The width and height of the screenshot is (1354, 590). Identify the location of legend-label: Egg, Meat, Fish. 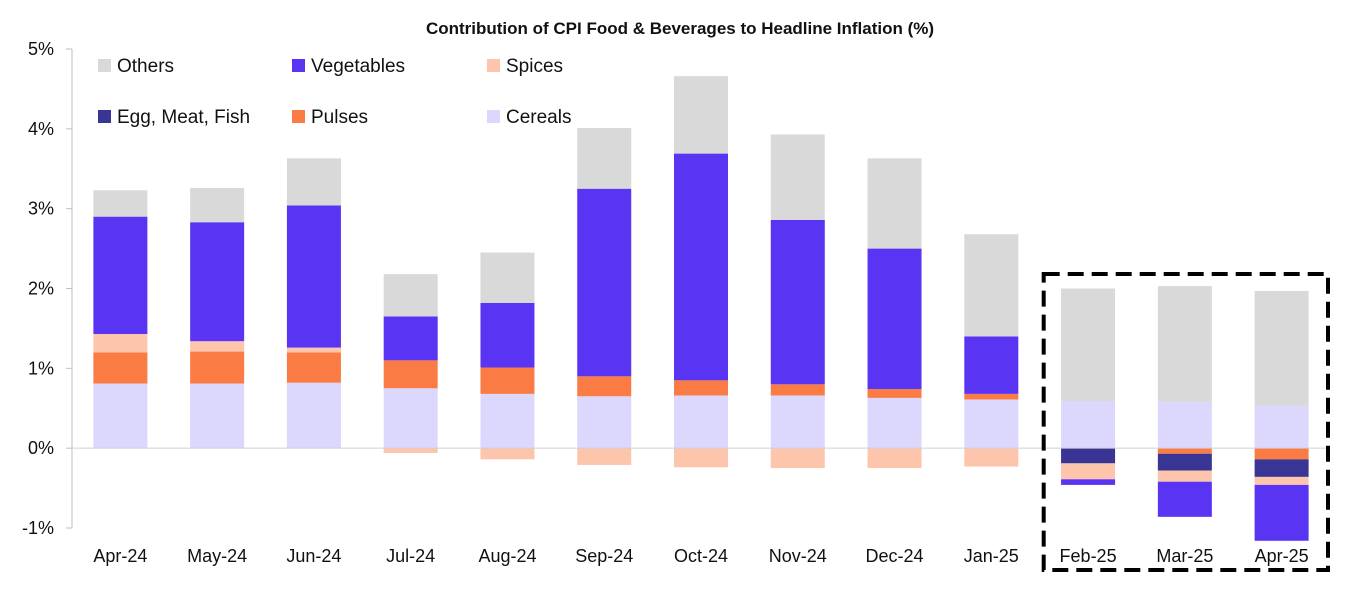
(183, 117).